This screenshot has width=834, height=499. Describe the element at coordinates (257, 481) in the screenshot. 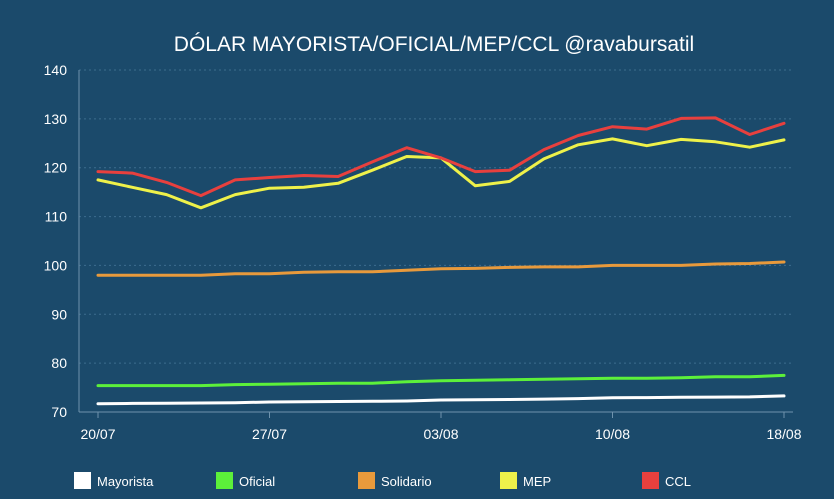

I see `legend-label-oficial: Oficial` at that location.